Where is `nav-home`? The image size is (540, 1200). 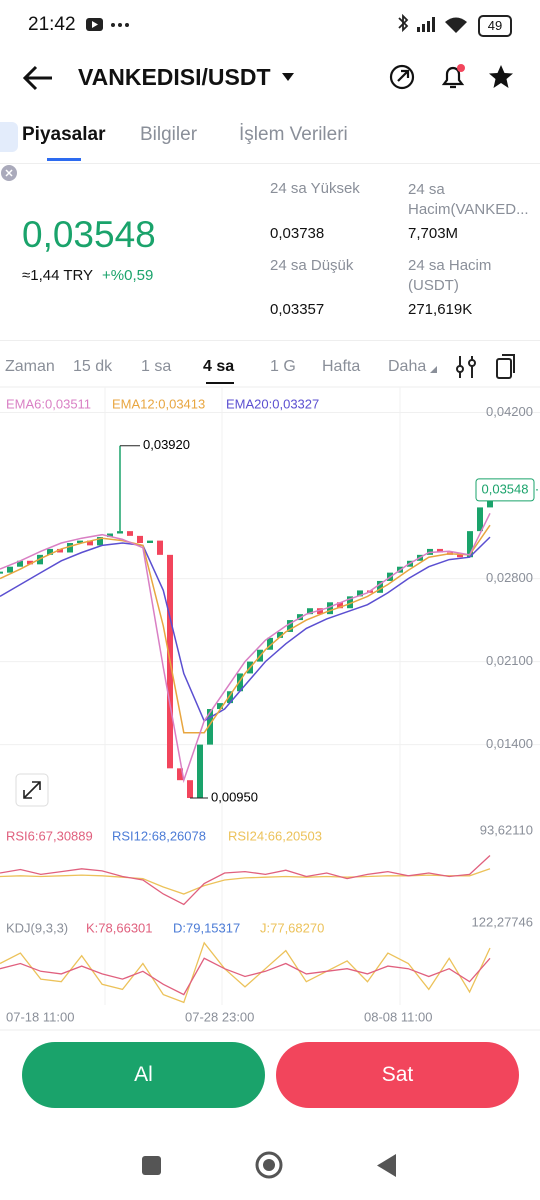 nav-home is located at coordinates (269, 1165).